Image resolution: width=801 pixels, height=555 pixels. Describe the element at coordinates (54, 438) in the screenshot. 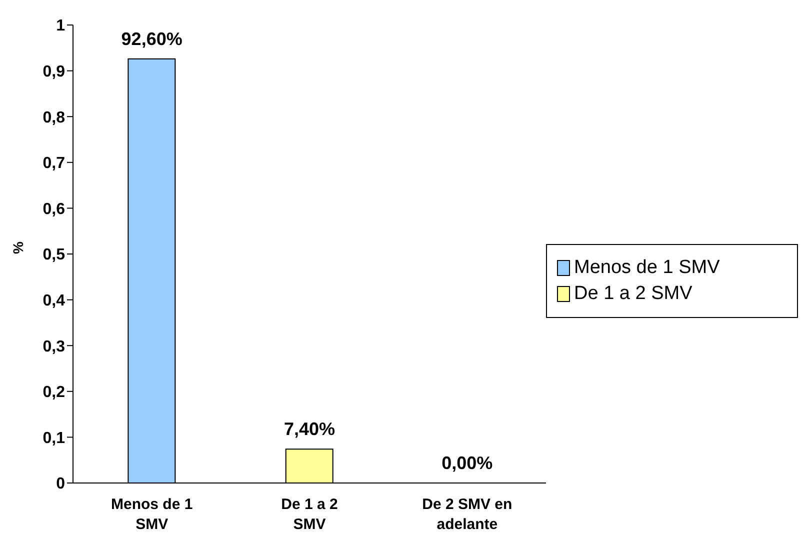

I see `y-tick-label: 0,1` at that location.